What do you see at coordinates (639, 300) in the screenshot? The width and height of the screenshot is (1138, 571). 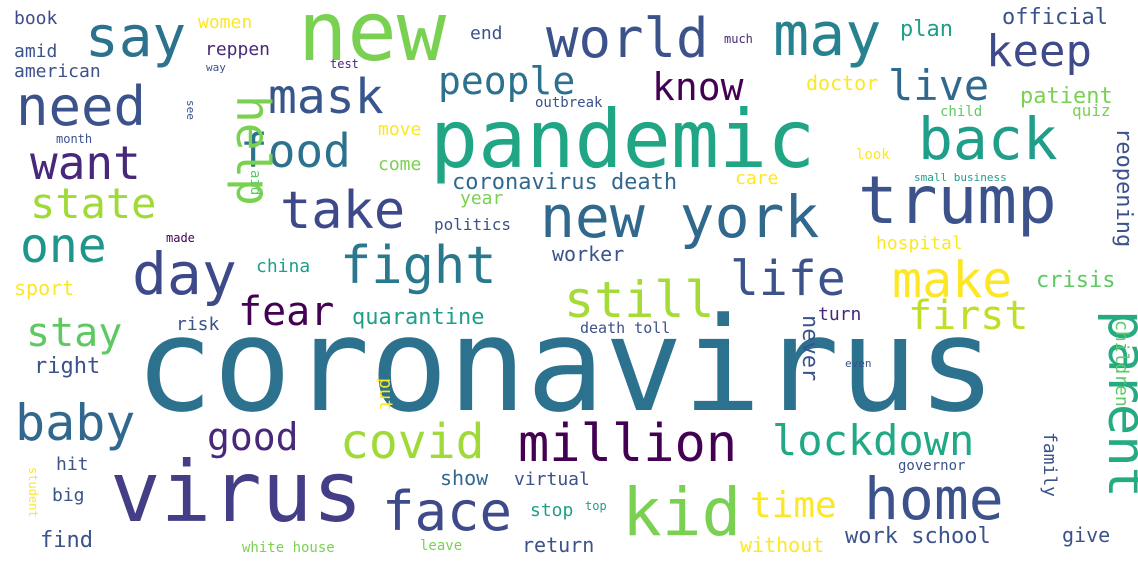 I see `word-still: still` at bounding box center [639, 300].